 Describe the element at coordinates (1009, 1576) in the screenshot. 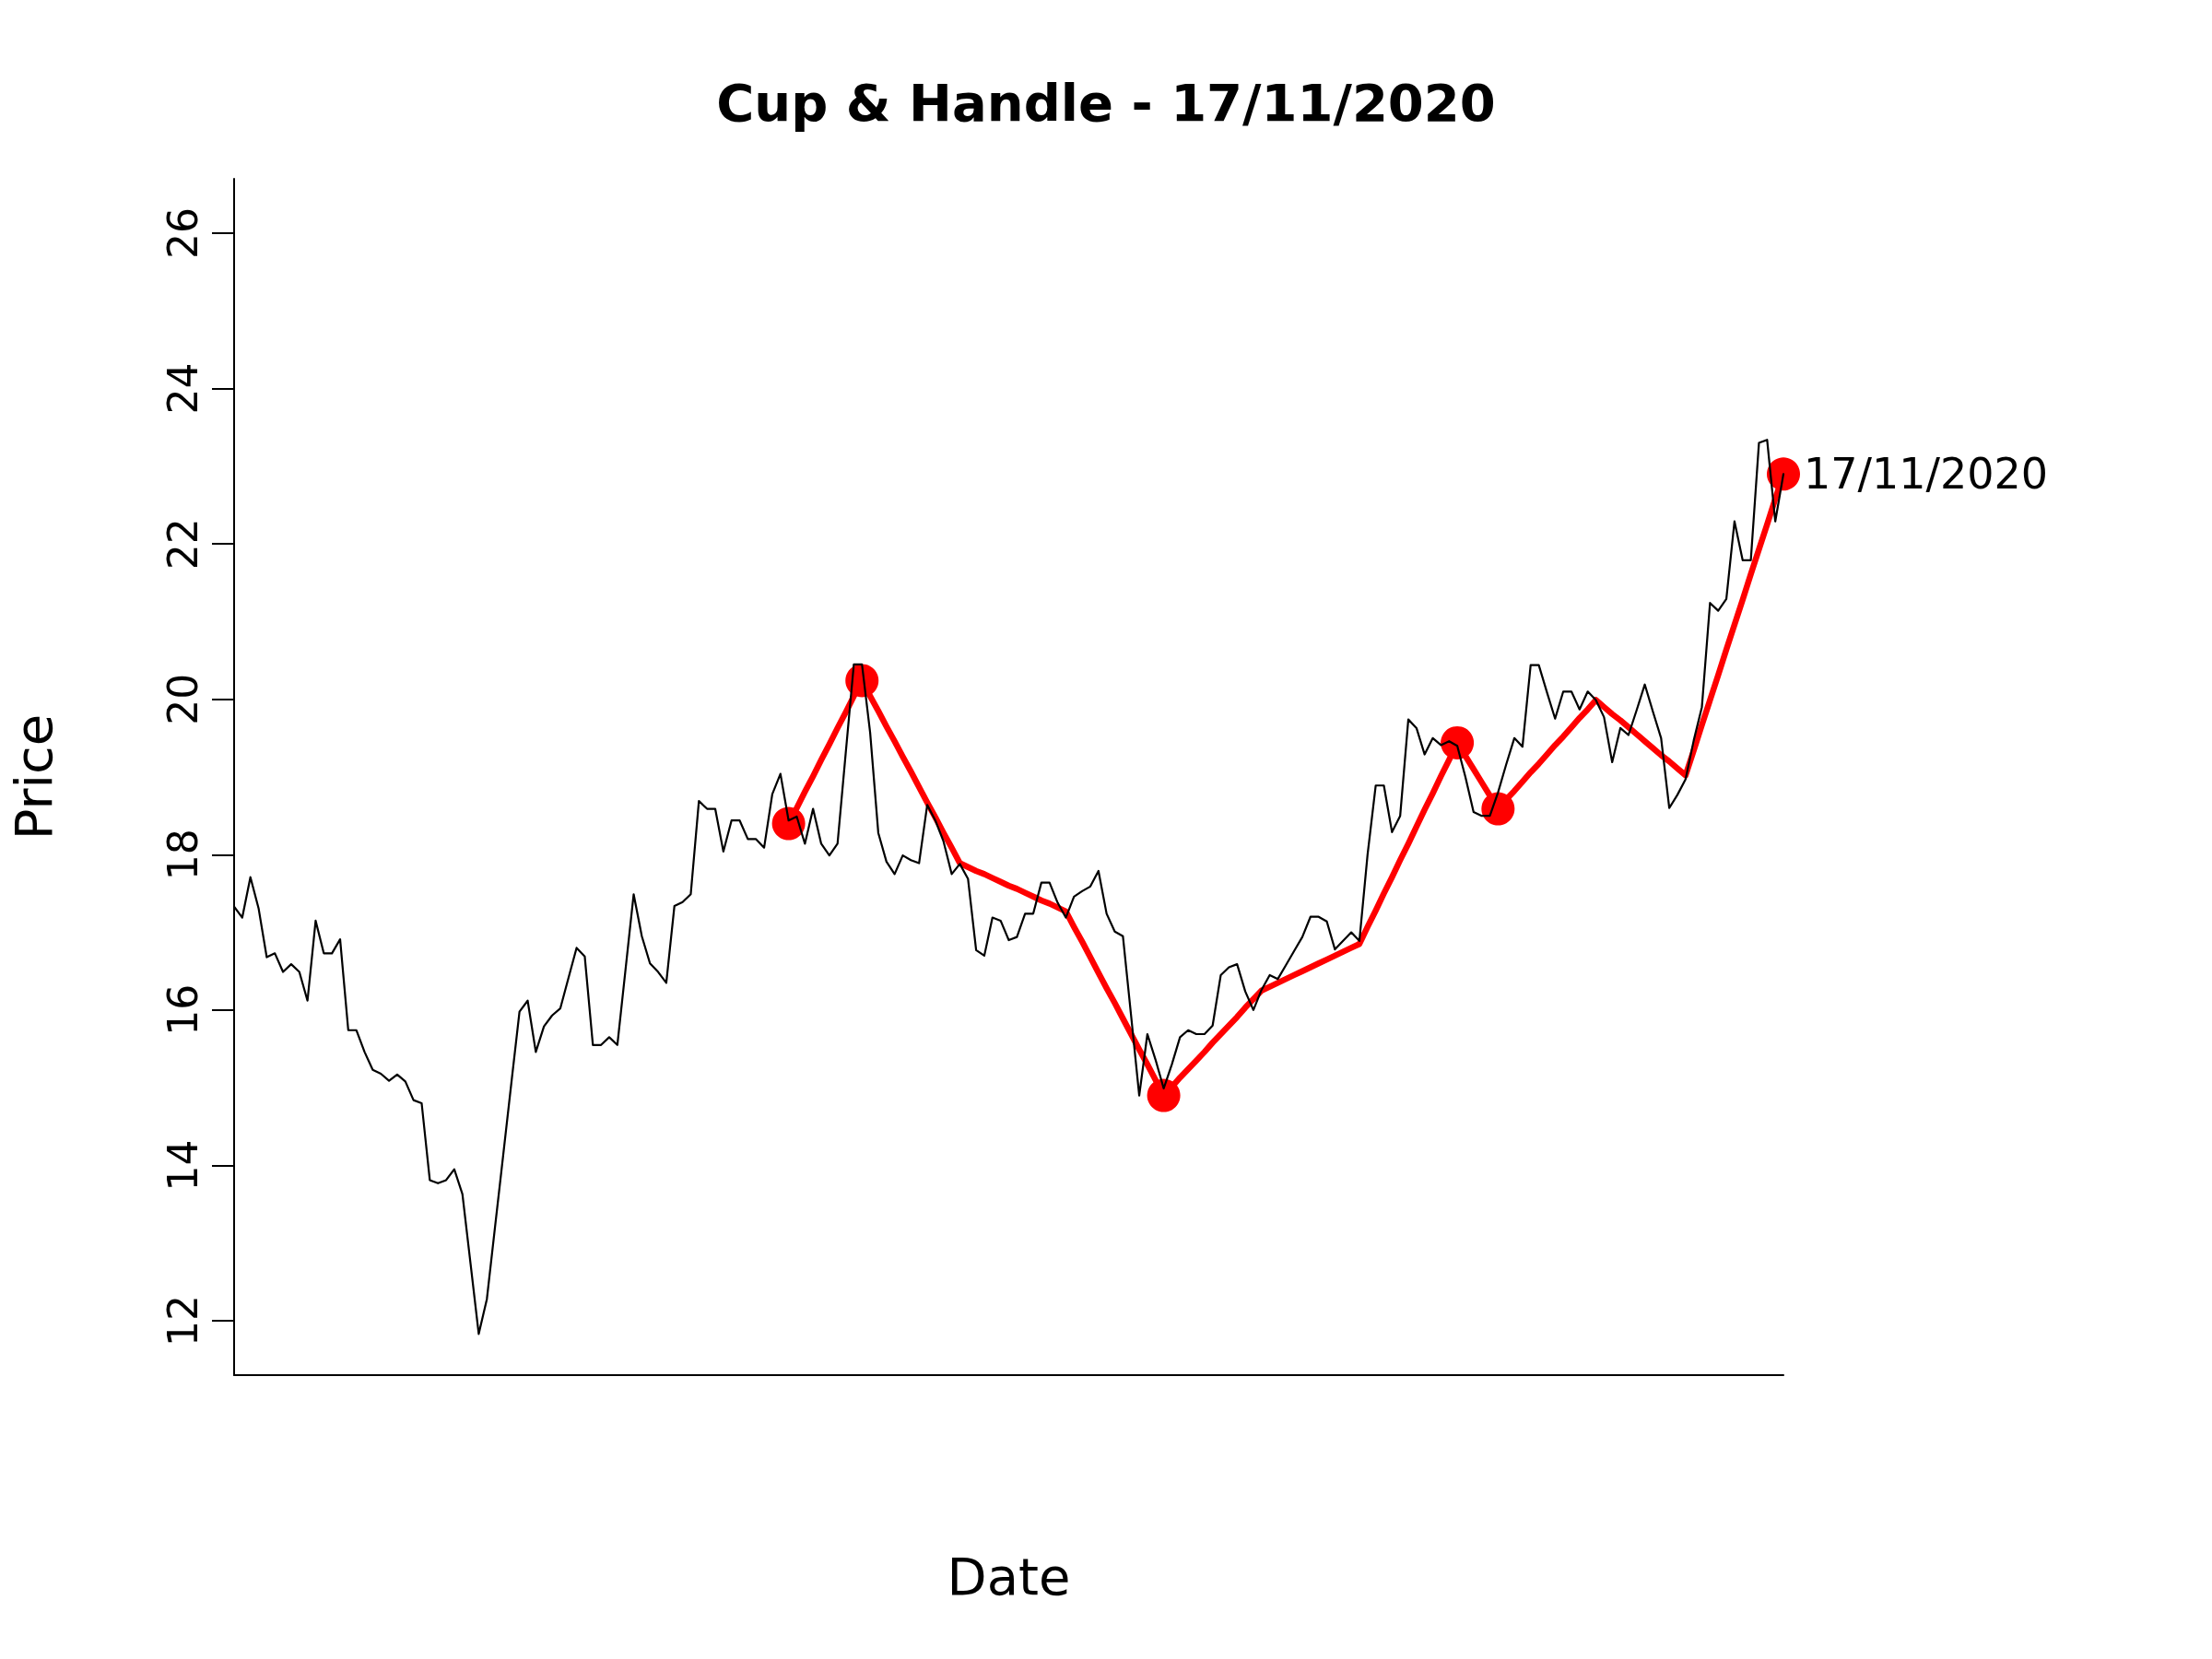

I see `x-axis-title: Date` at that location.